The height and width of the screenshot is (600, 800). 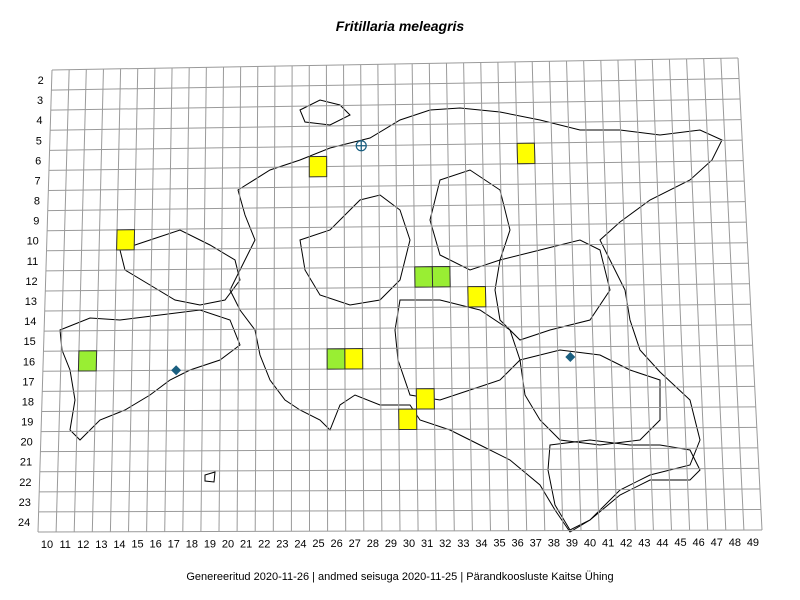 I want to click on row-label: 5, so click(x=39, y=141).